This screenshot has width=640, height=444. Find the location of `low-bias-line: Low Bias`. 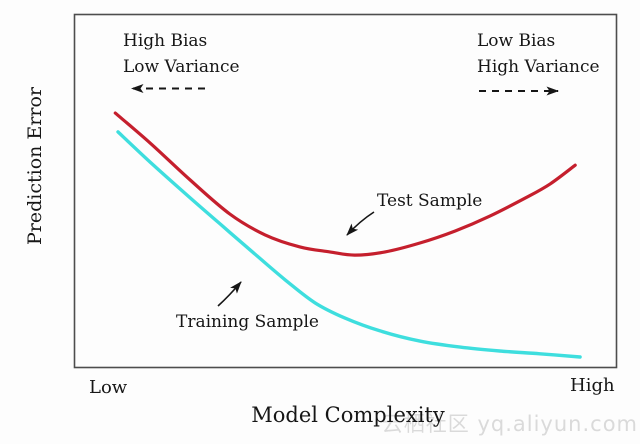

low-bias-line: Low Bias is located at coordinates (516, 41).